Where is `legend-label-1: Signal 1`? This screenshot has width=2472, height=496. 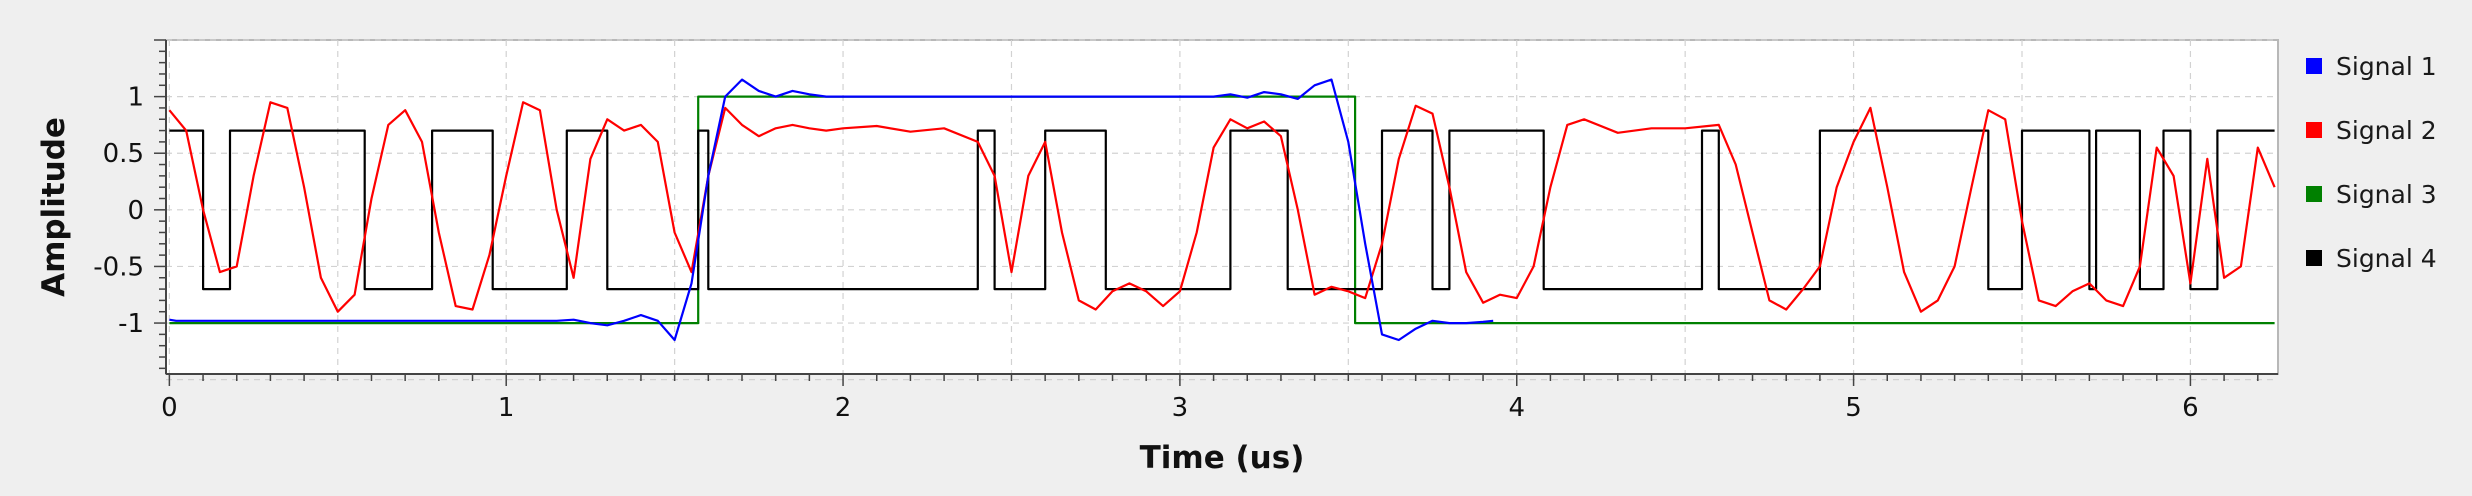 legend-label-1: Signal 1 is located at coordinates (2386, 66).